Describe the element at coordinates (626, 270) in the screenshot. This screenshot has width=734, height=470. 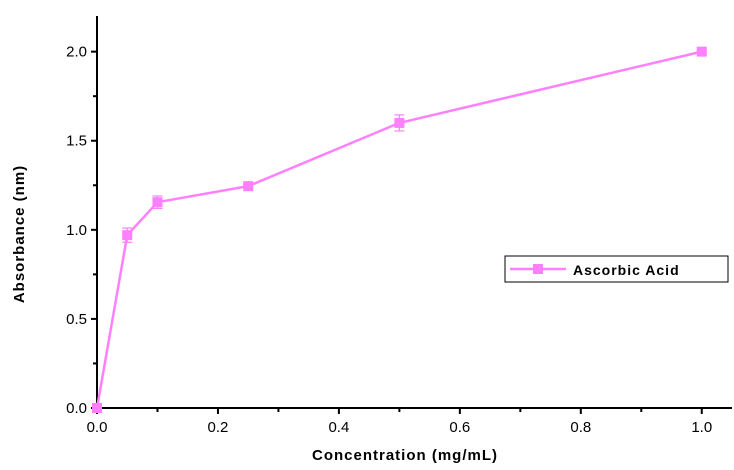
I see `legend-label: Ascorbic Acid` at that location.